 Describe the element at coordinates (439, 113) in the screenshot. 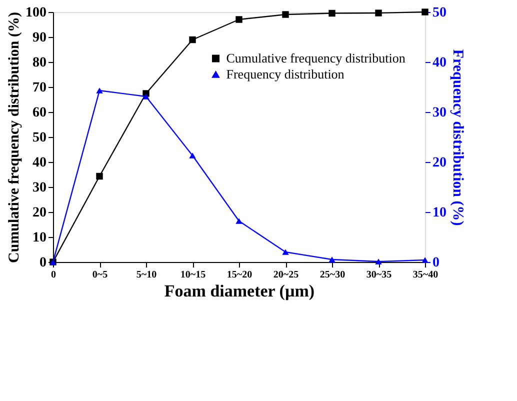

I see `y2-tick-label: 30` at that location.